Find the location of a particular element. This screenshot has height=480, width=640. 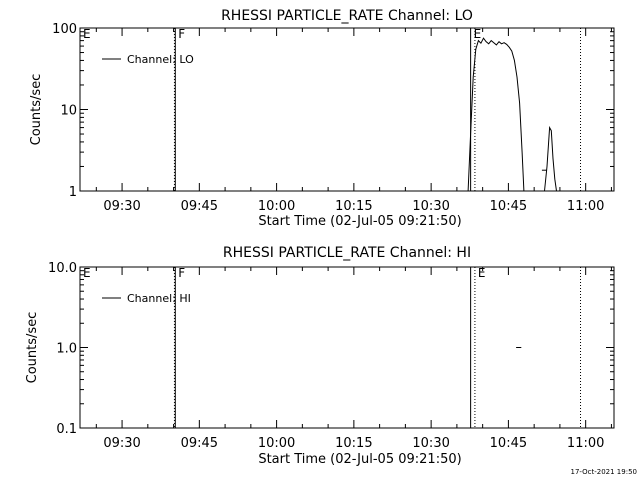

legend-label: Channel: LO is located at coordinates (160, 59).